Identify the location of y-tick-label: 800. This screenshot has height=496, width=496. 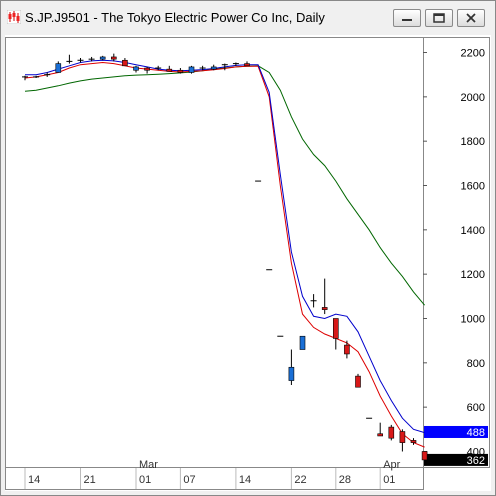
(476, 364).